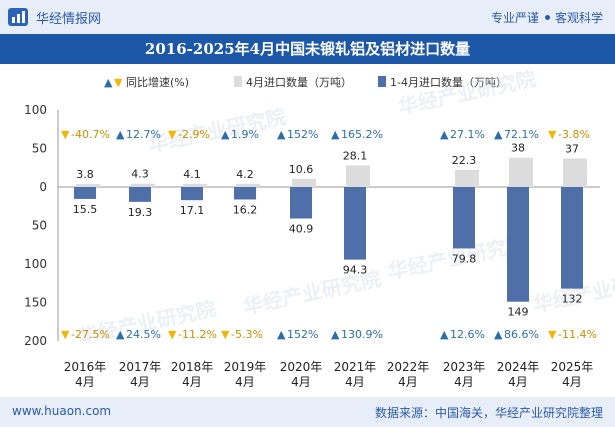 The image size is (615, 427). Describe the element at coordinates (518, 367) in the screenshot. I see `x-tick-year: 2024年` at that location.